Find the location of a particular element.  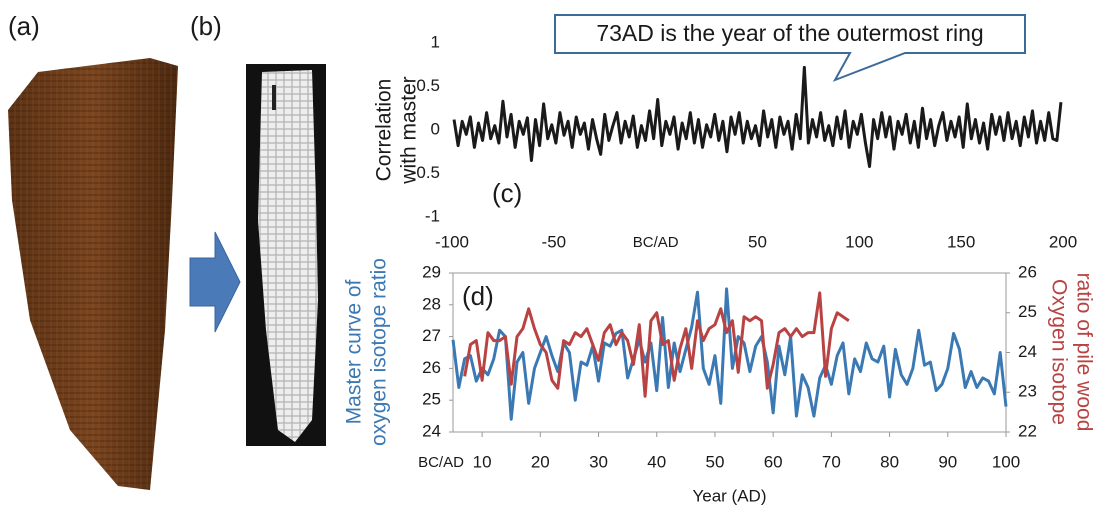

x-origin-label: BC/AD is located at coordinates (441, 462).